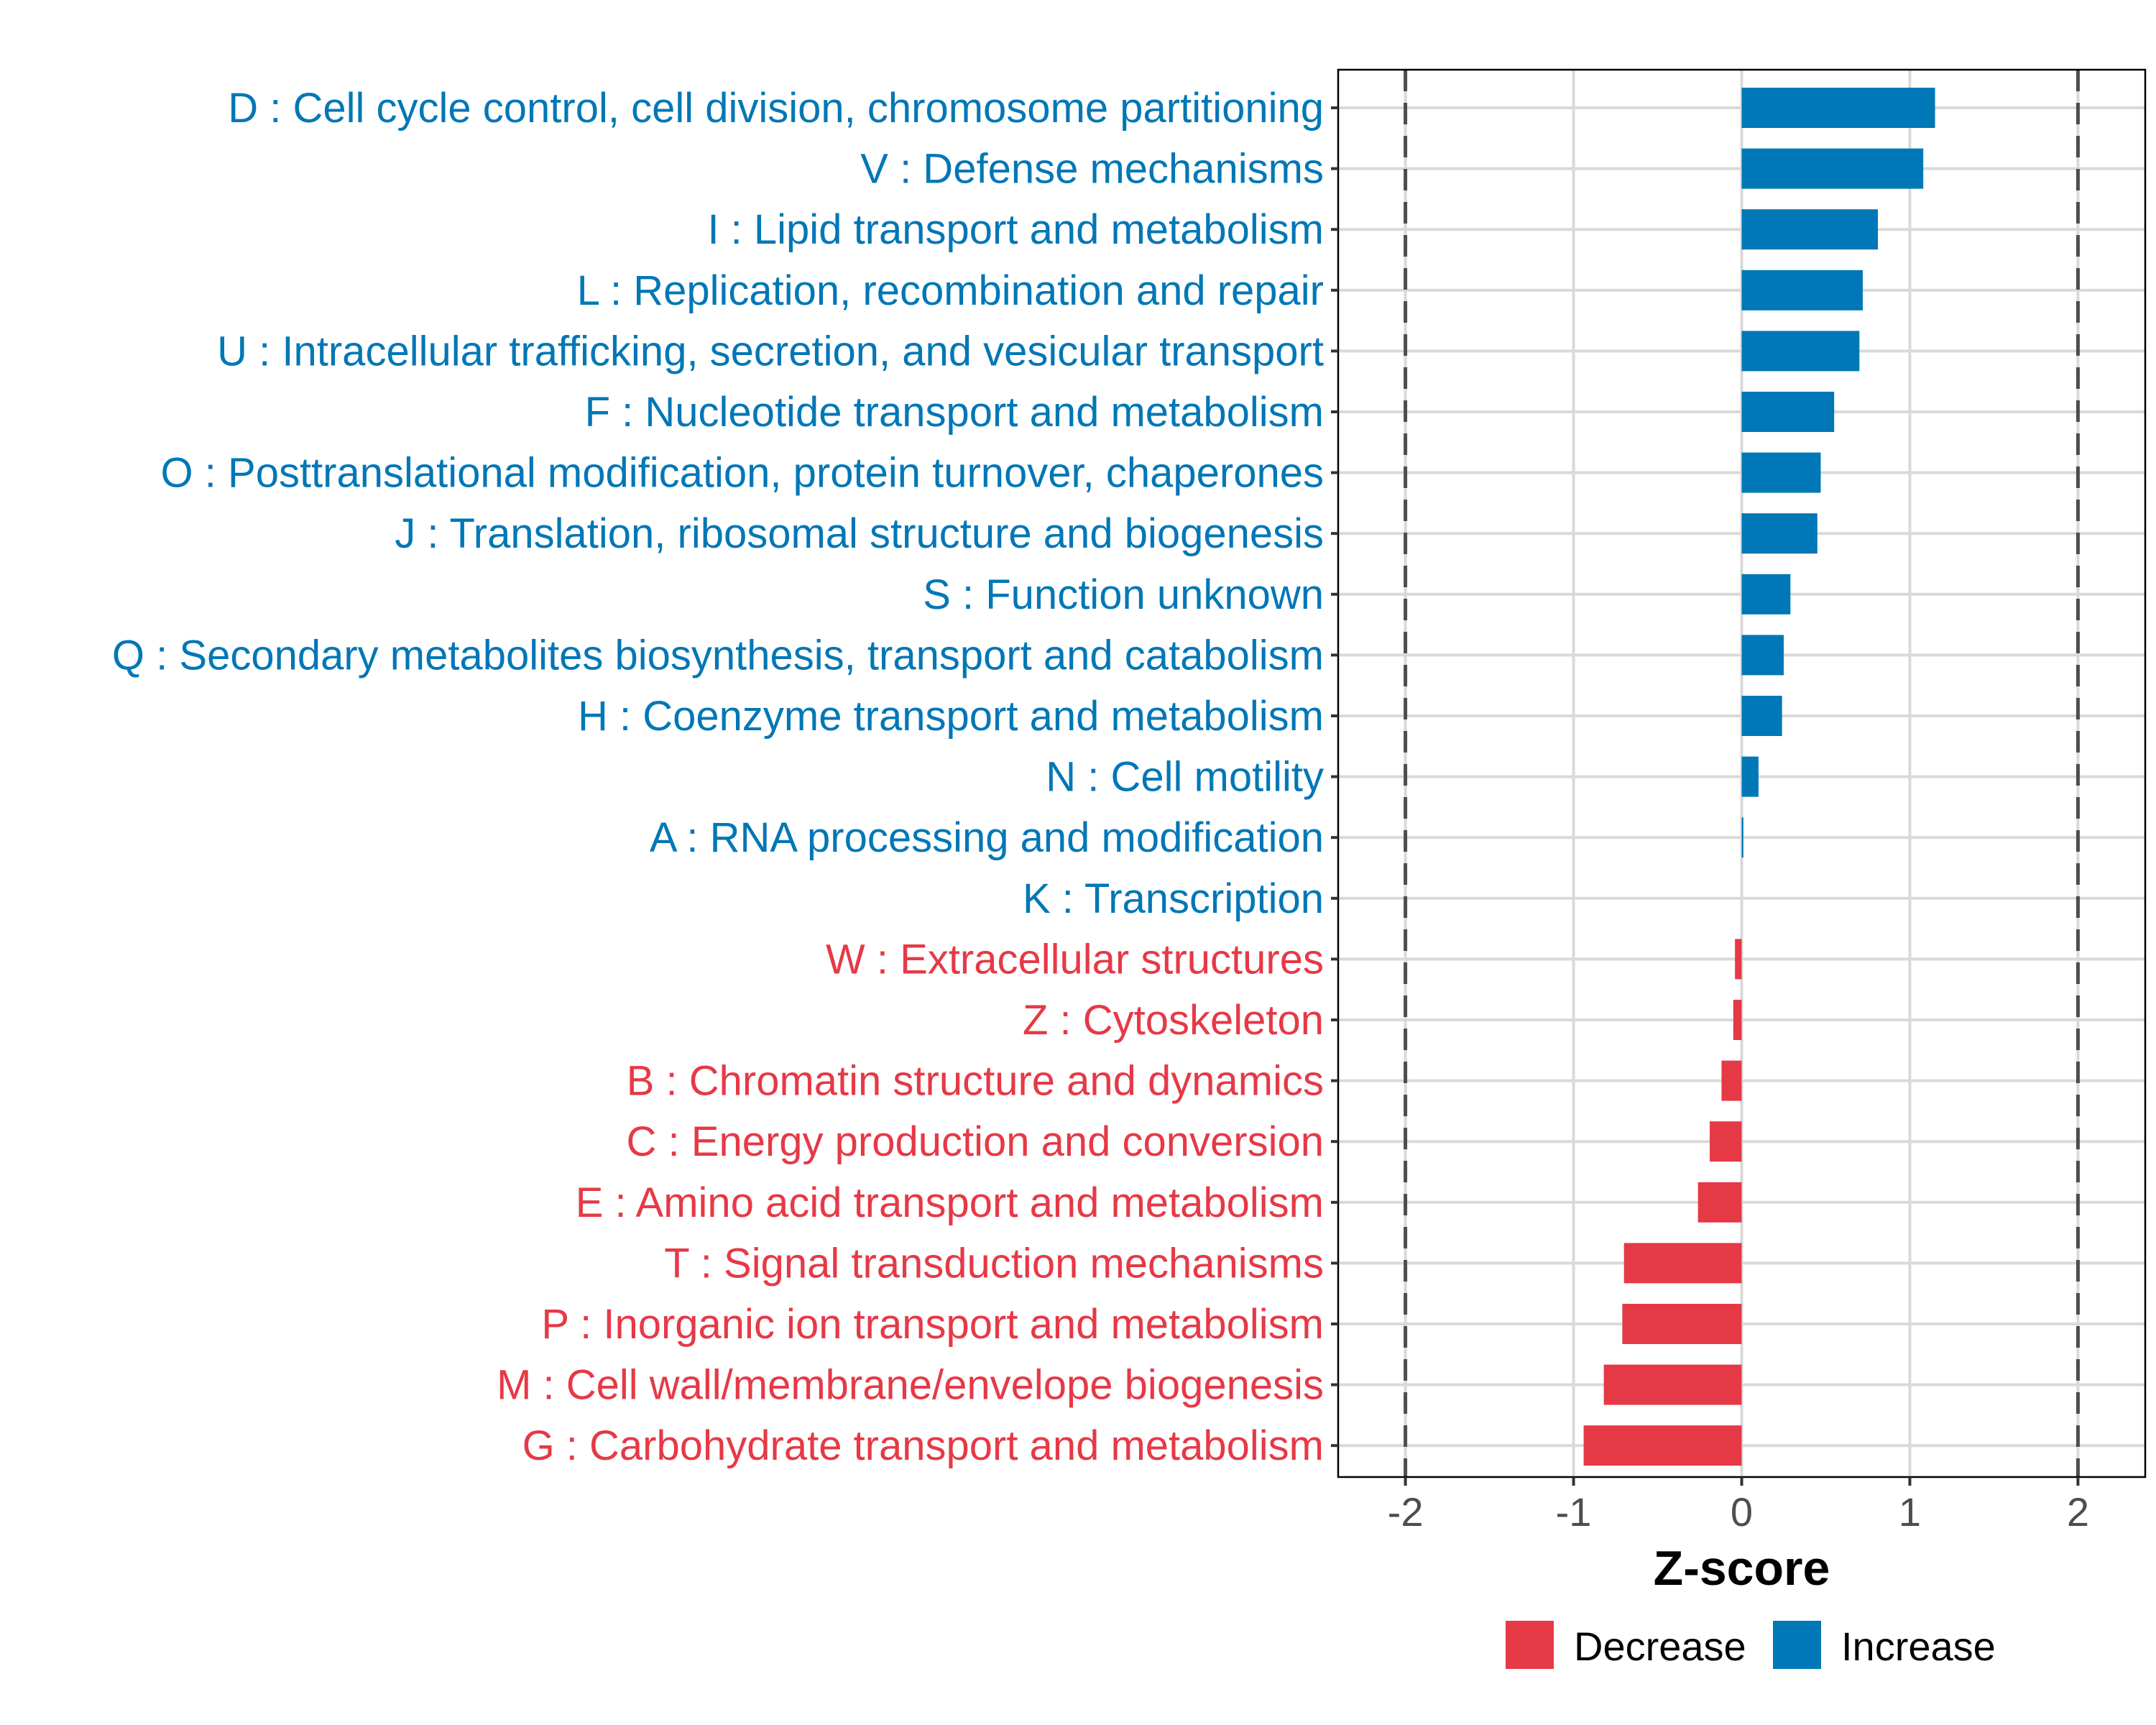 The width and height of the screenshot is (2156, 1725). I want to click on category-label: S : Function unknown, so click(1123, 594).